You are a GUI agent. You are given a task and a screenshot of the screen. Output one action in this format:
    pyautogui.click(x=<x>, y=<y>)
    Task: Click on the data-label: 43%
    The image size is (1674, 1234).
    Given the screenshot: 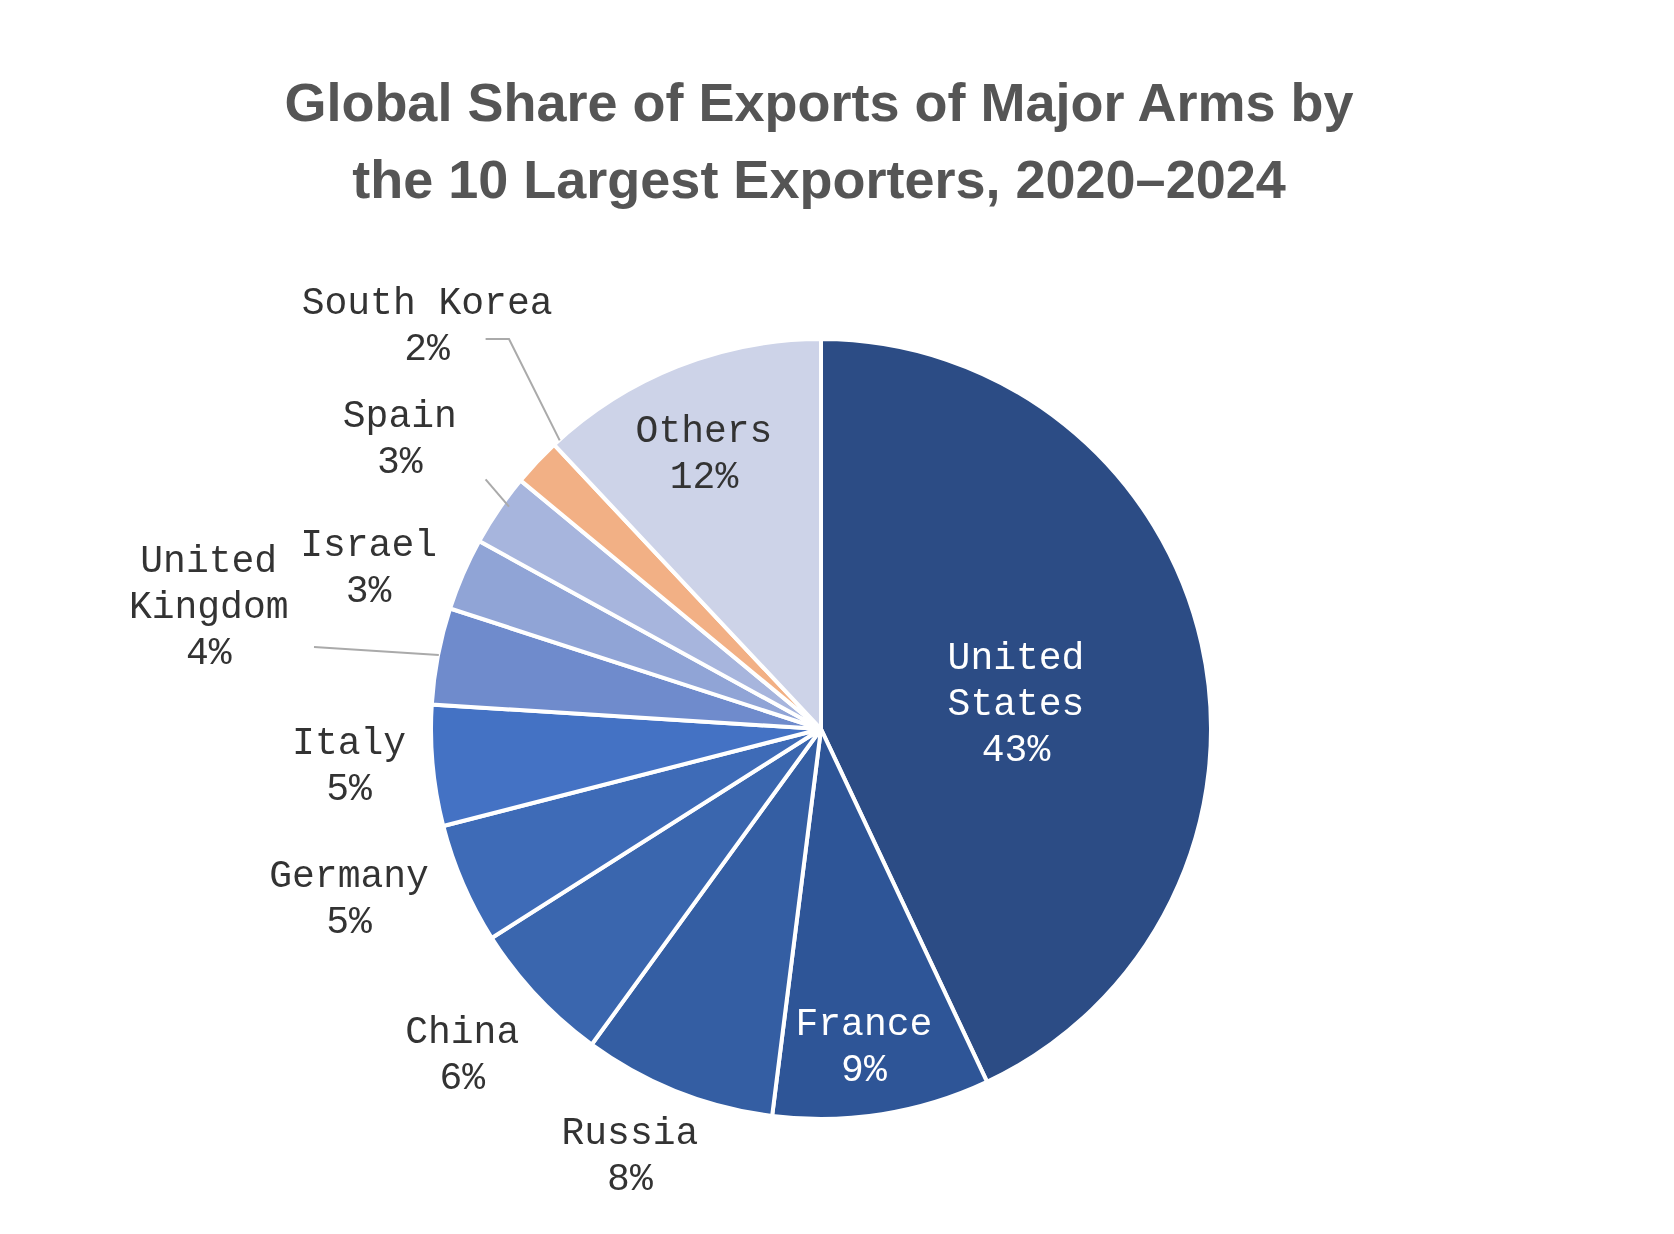 What is the action you would take?
    pyautogui.click(x=1016, y=750)
    